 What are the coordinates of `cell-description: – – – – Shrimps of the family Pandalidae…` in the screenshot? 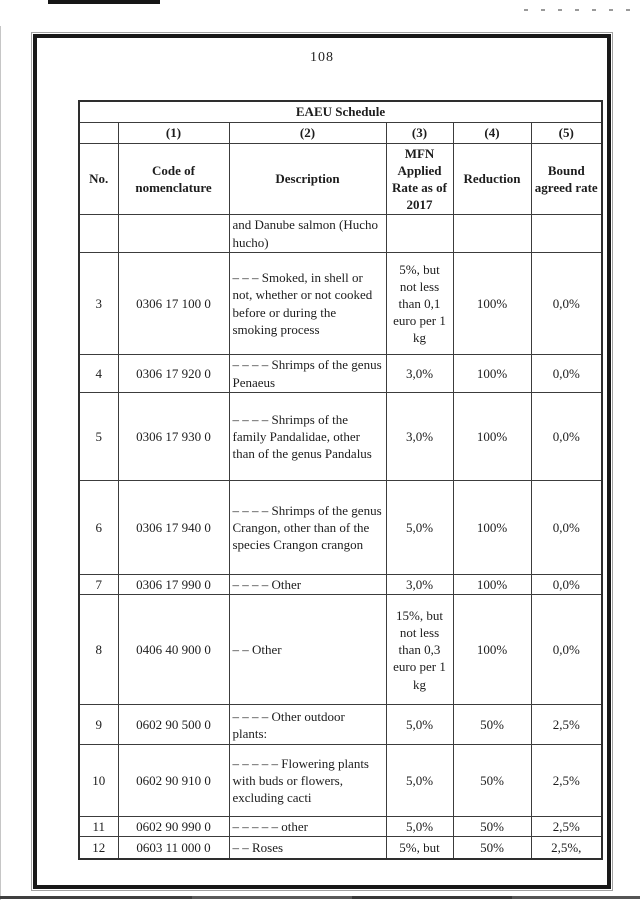 It's located at (307, 437).